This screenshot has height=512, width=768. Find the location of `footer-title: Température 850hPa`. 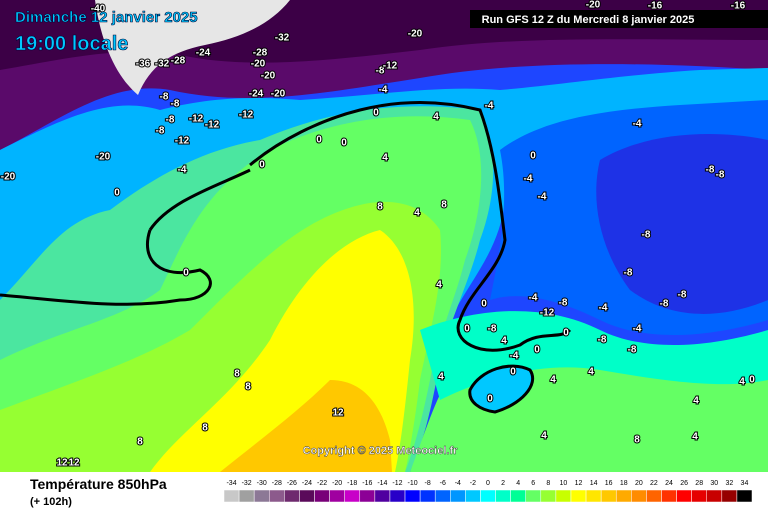

footer-title: Température 850hPa is located at coordinates (98, 484).